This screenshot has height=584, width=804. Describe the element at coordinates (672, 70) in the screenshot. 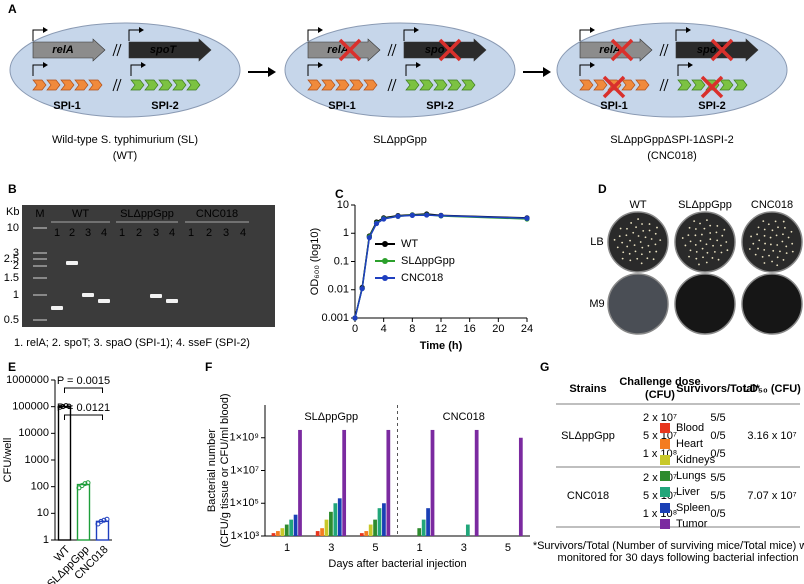

I see `strain-cell` at that location.